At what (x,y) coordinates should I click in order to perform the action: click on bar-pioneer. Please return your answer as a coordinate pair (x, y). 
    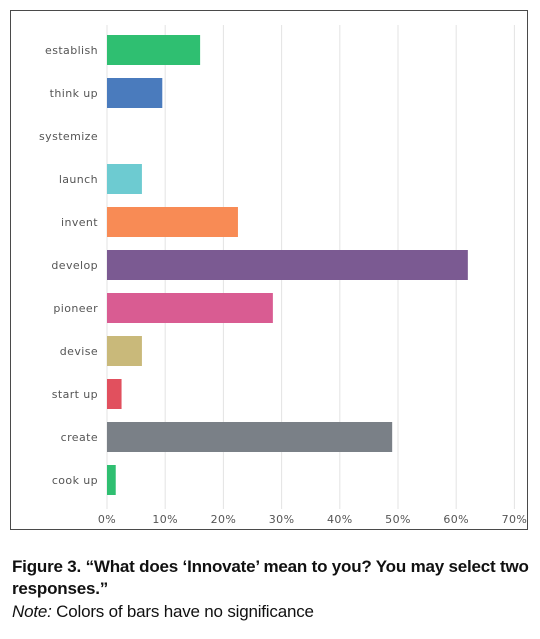
    Looking at the image, I should click on (190, 308).